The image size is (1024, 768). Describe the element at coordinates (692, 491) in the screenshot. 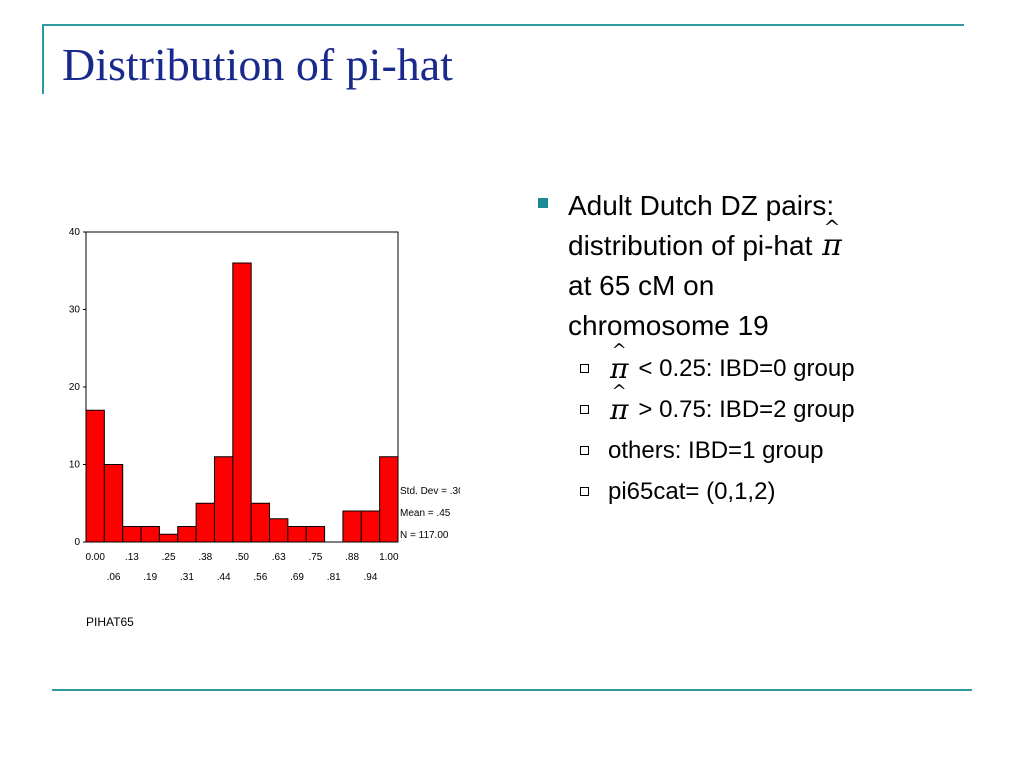

I see `sub-bullet-text: pi65cat= (0,1,2)` at that location.